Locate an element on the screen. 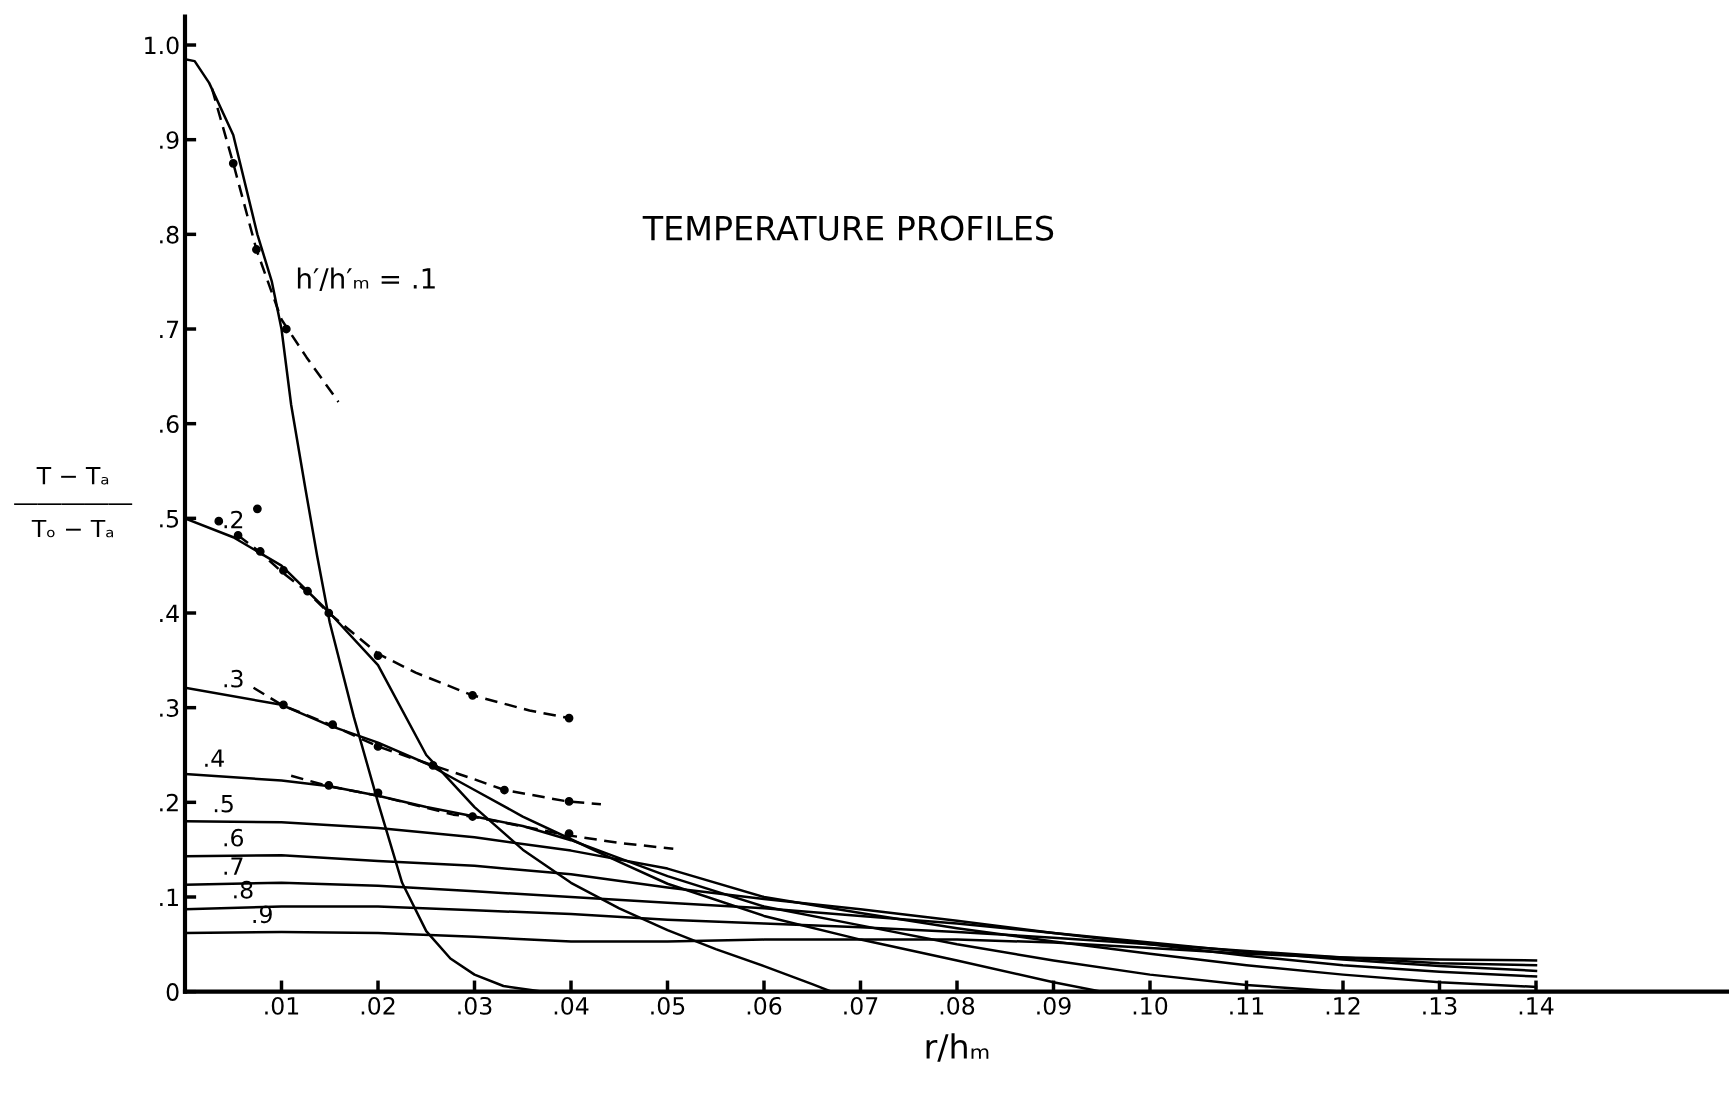 The image size is (1729, 1108). y-tick-label: 1.0 is located at coordinates (162, 45).